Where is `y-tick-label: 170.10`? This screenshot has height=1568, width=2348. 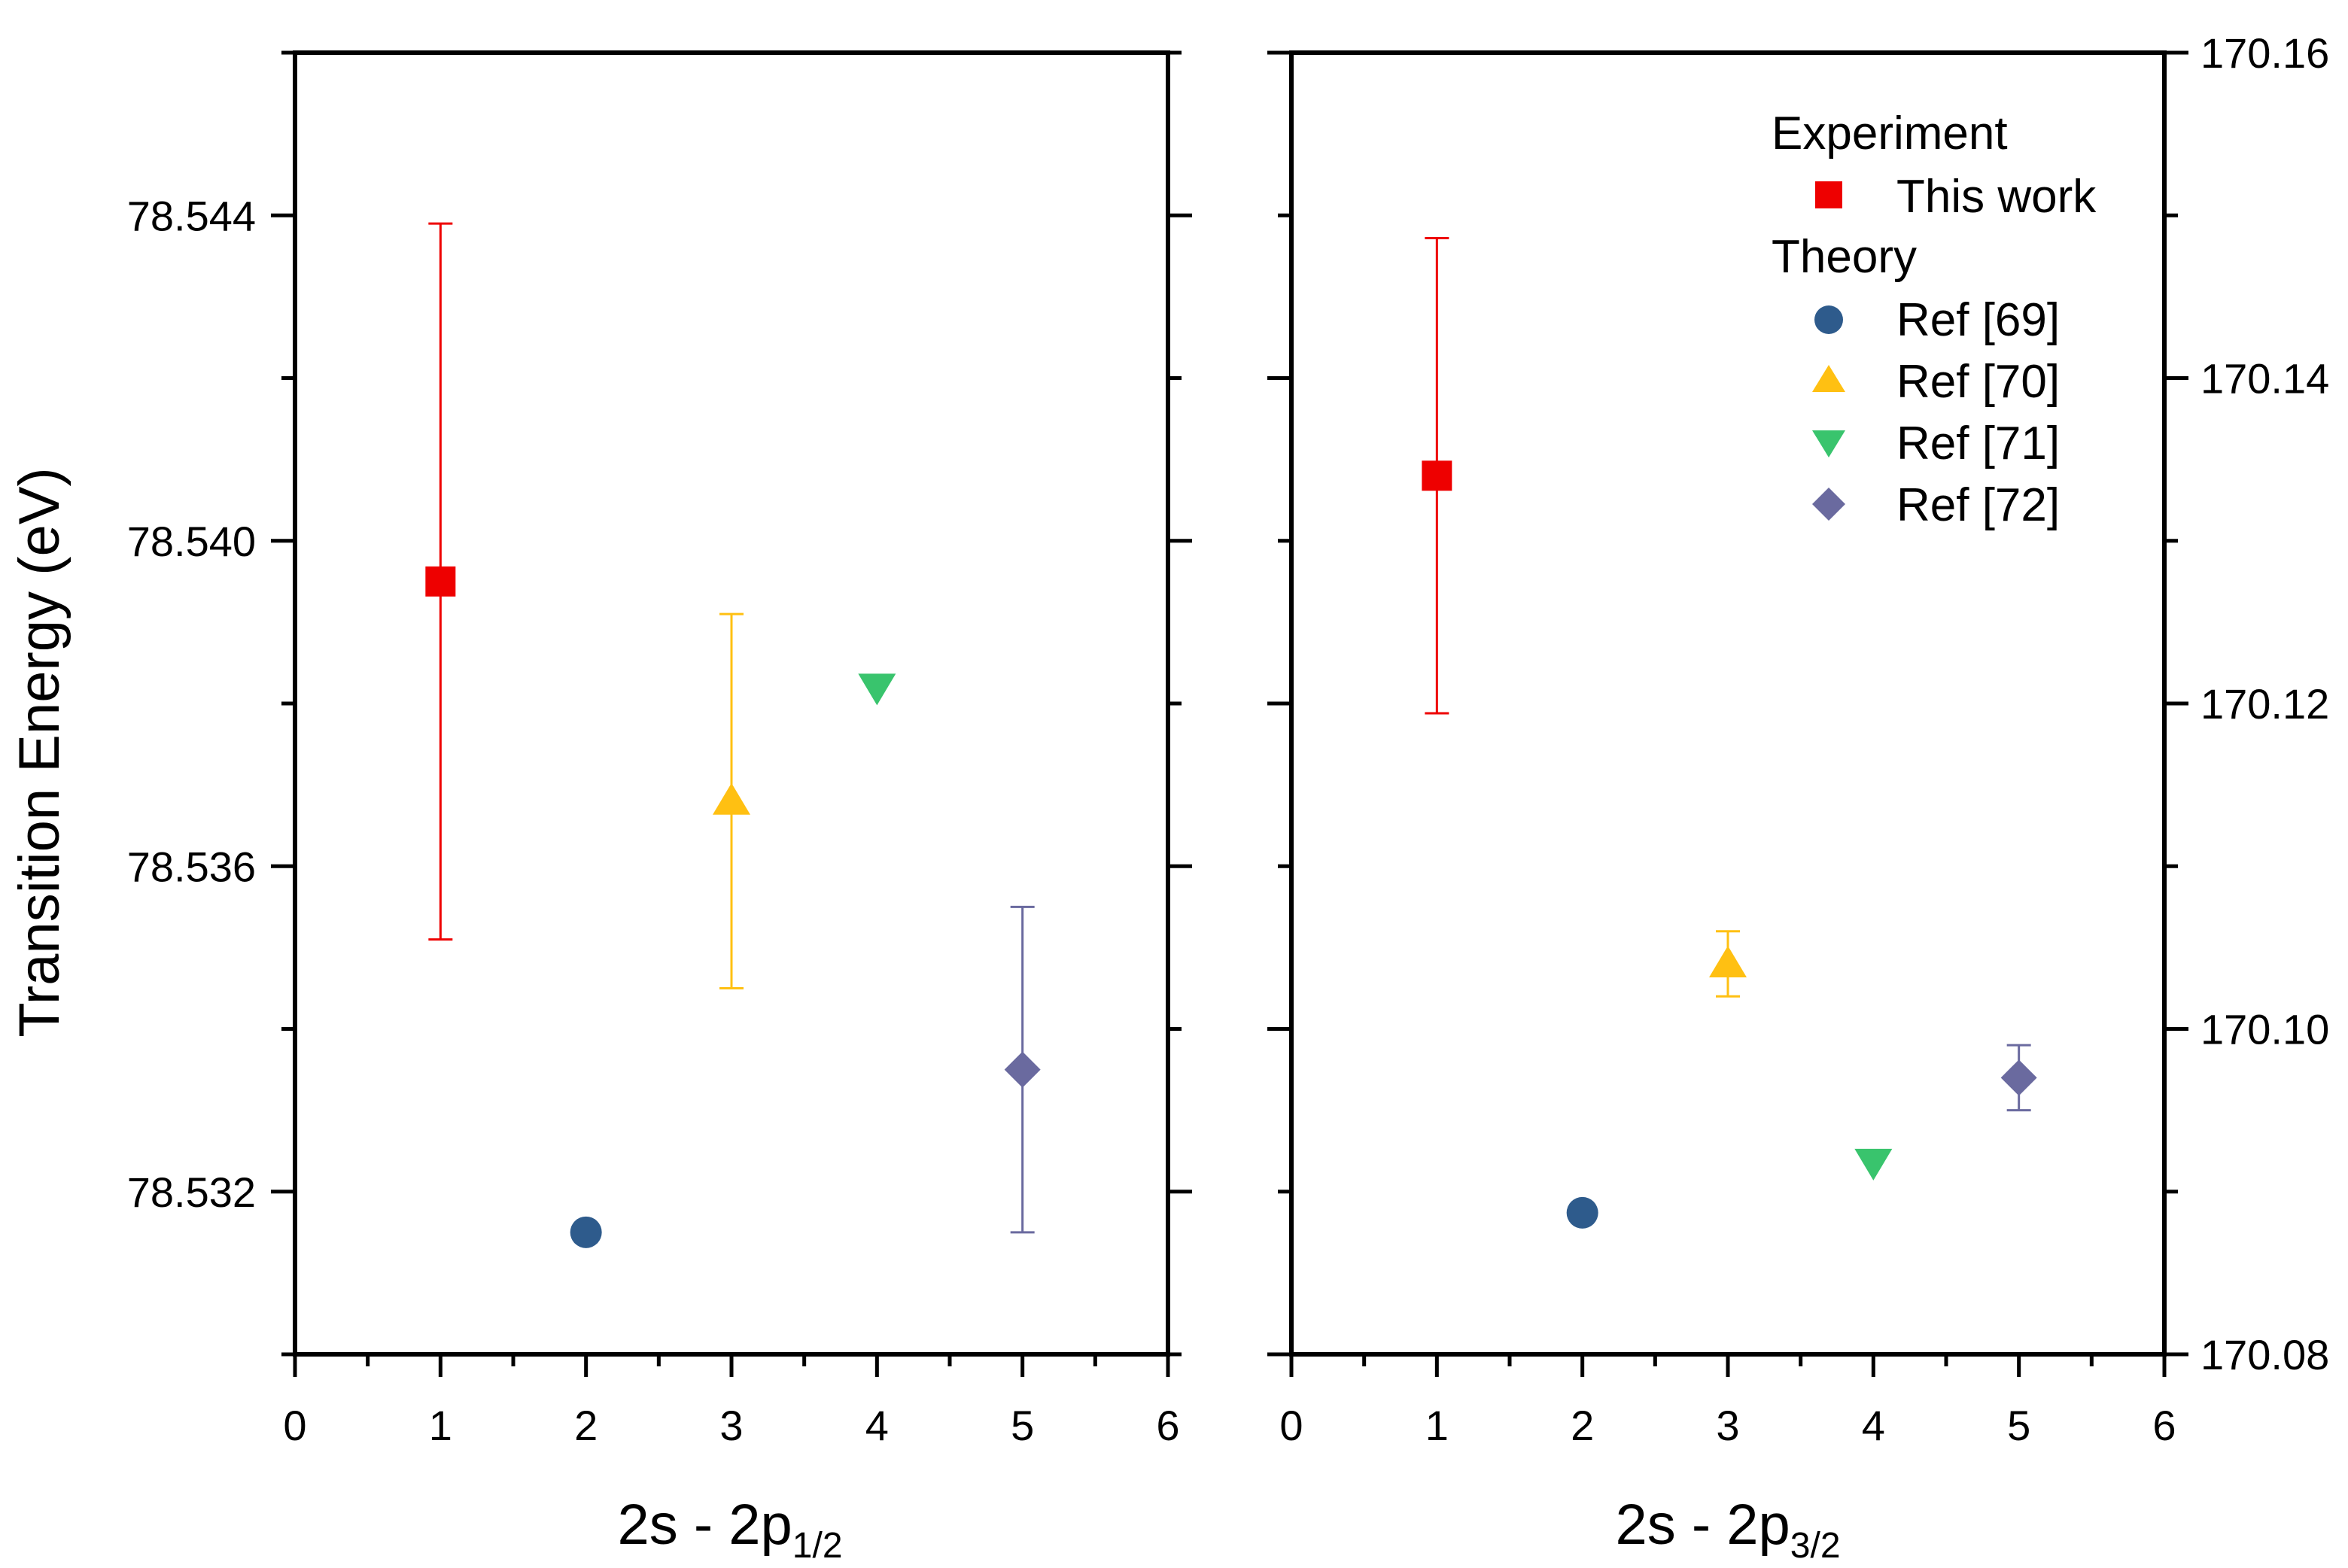 y-tick-label: 170.10 is located at coordinates (2264, 1029).